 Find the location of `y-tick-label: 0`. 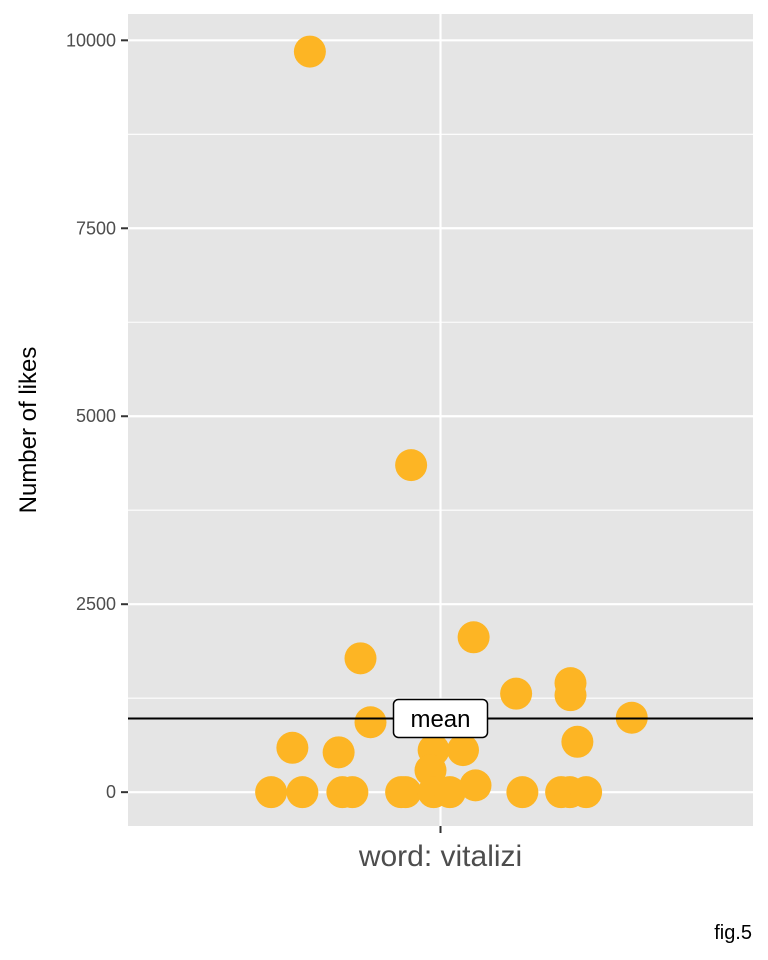

y-tick-label: 0 is located at coordinates (111, 792).